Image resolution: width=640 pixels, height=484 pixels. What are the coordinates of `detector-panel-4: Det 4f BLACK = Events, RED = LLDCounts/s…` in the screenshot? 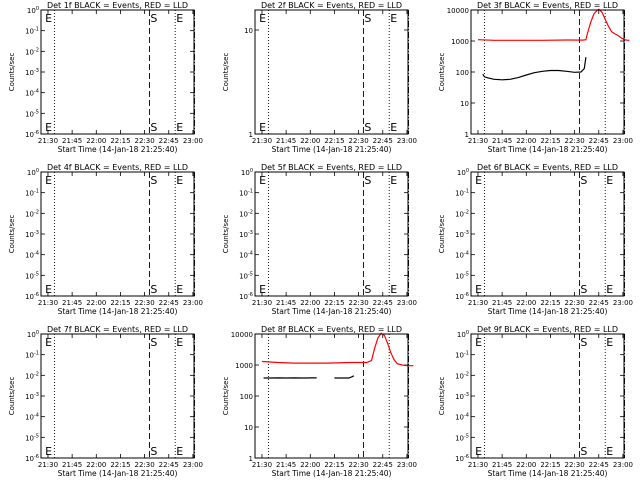 It's located at (105, 239).